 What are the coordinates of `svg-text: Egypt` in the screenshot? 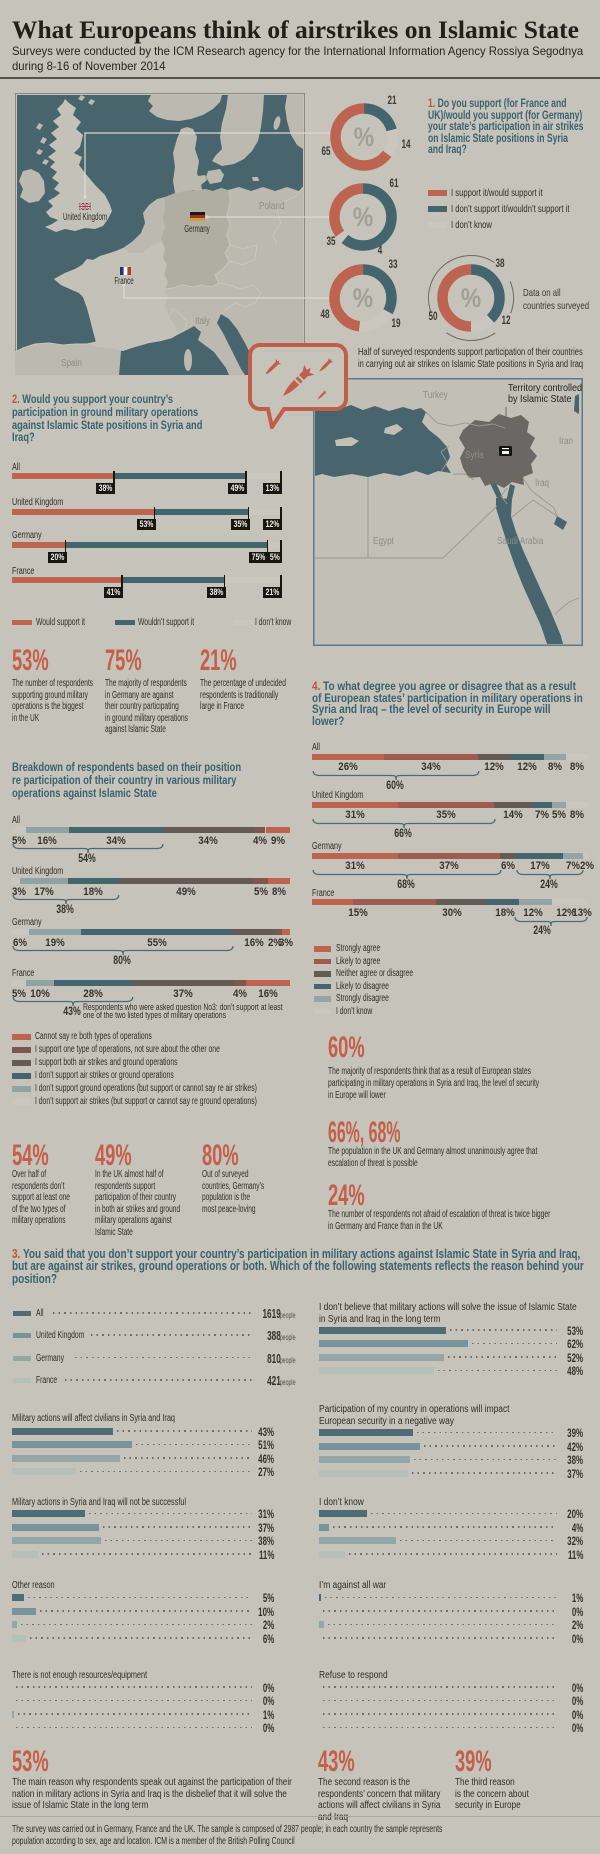 It's located at (383, 540).